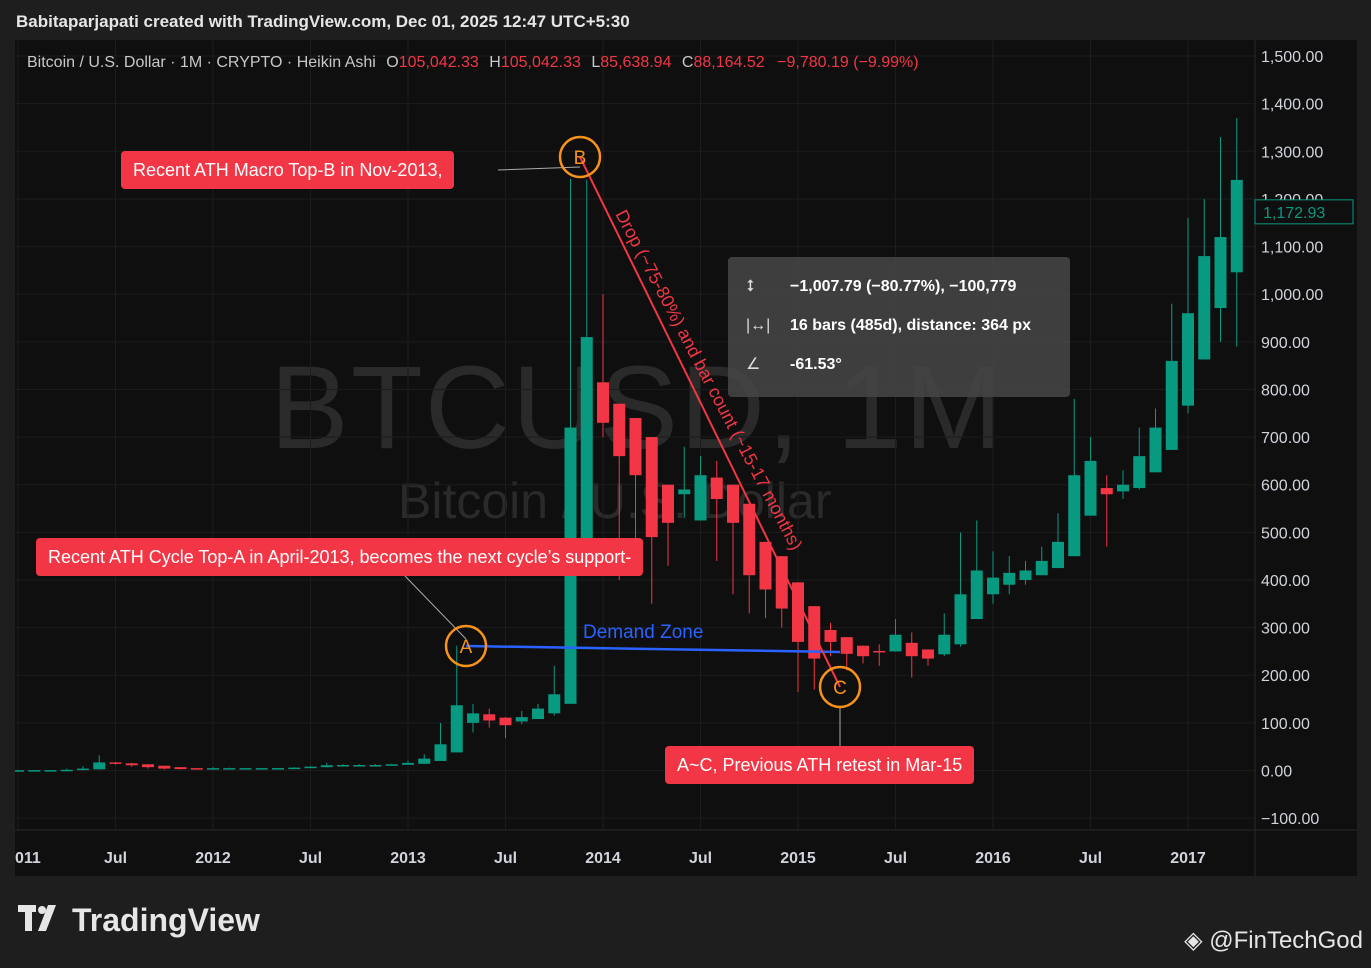 Image resolution: width=1371 pixels, height=968 pixels. Describe the element at coordinates (1292, 57) in the screenshot. I see `y-axis-tick-label: 1,500.00` at that location.